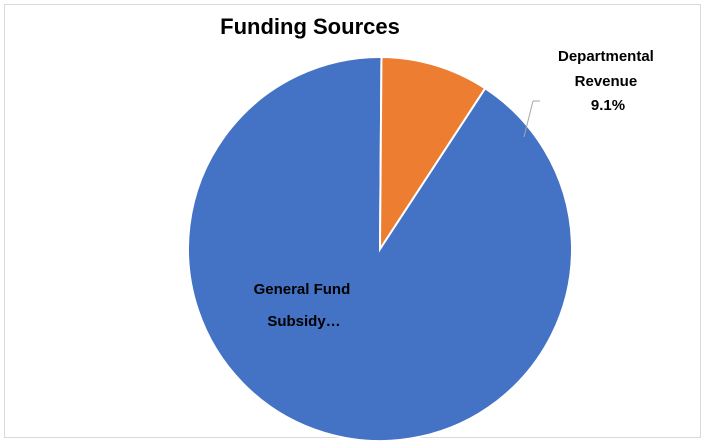 The width and height of the screenshot is (707, 443). What do you see at coordinates (608, 81) in the screenshot?
I see `slice-label-departmental-revenue: Departmental Revenue 9.1%` at bounding box center [608, 81].